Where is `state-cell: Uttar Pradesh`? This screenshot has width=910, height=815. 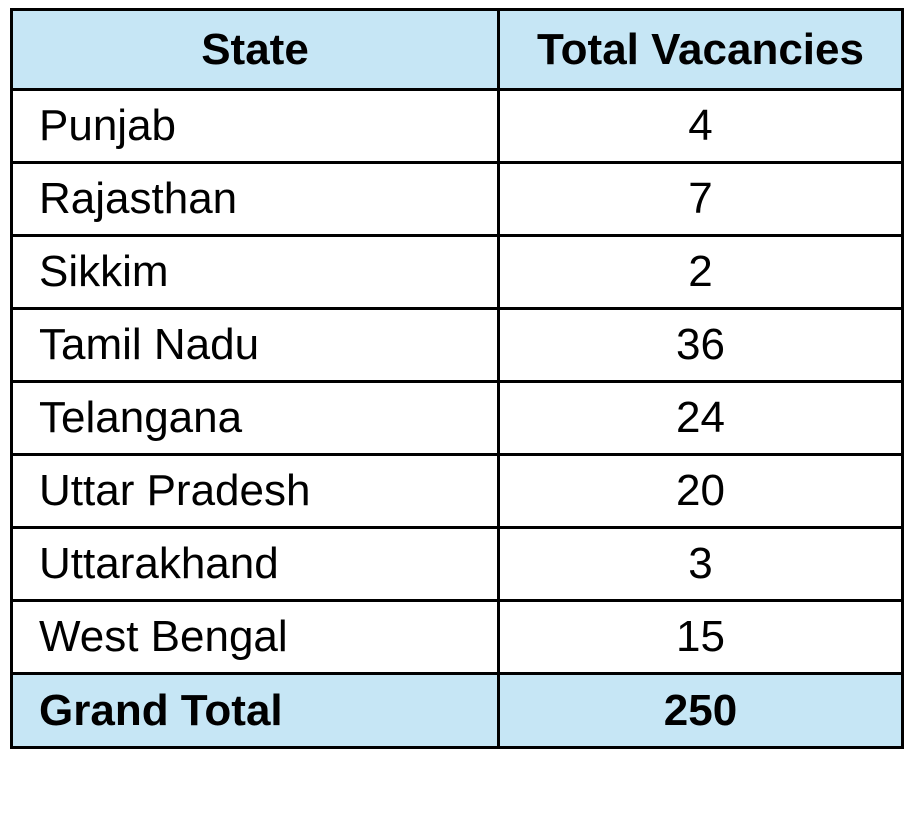
state-cell: Uttar Pradesh is located at coordinates (255, 491).